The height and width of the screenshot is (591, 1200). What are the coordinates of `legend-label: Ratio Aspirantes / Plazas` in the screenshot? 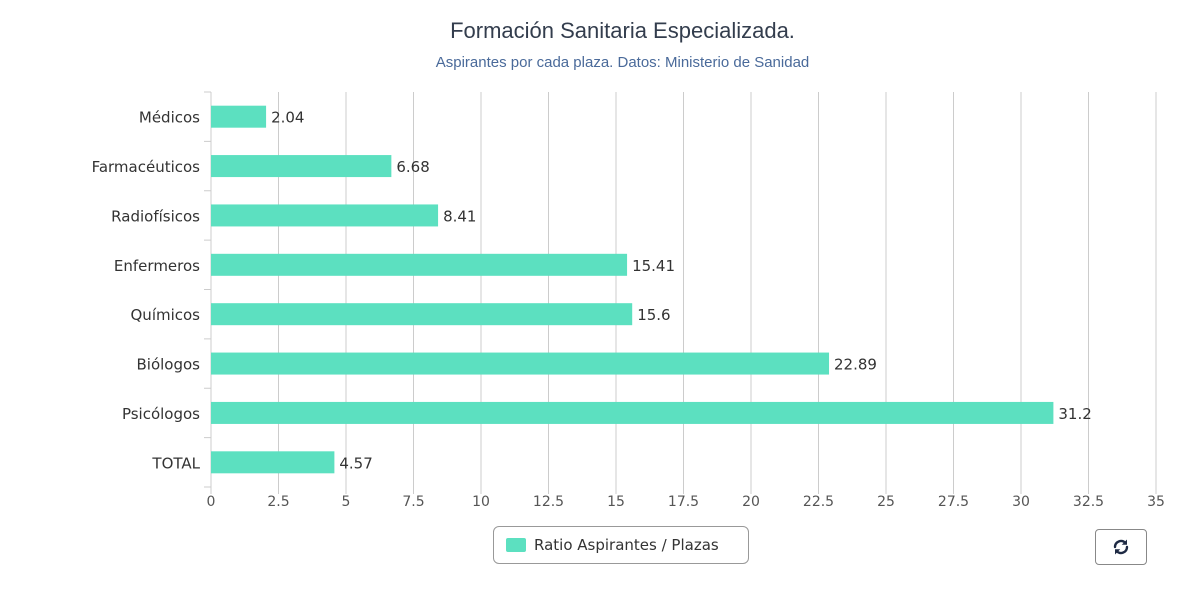 It's located at (626, 545).